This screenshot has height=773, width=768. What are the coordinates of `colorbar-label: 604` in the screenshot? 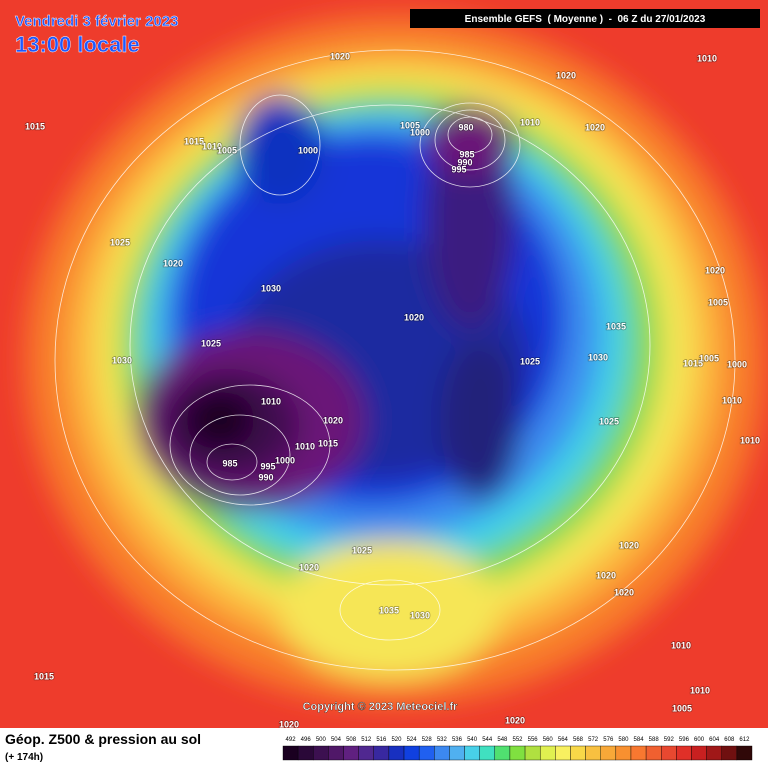 It's located at (714, 740).